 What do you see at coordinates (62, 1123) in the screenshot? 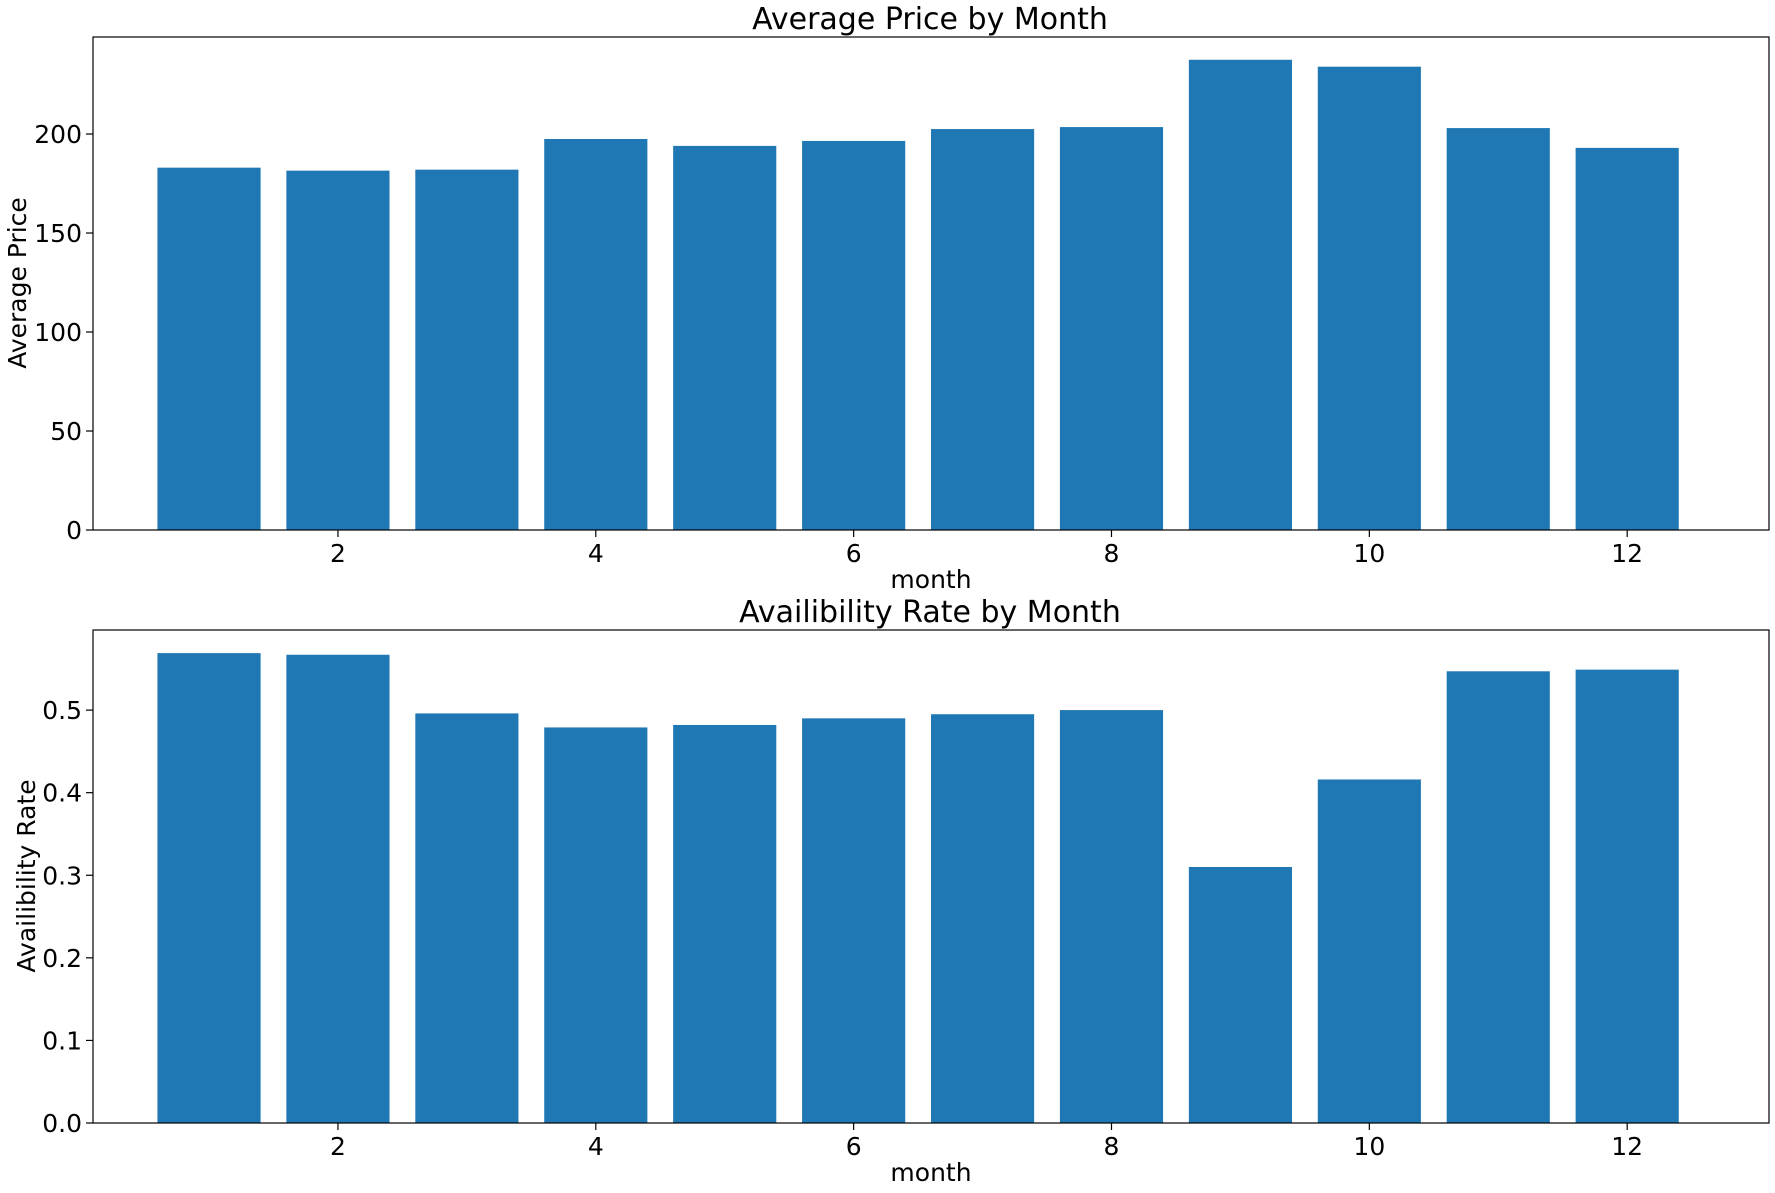
I see `y-tick-label: 0.0` at bounding box center [62, 1123].